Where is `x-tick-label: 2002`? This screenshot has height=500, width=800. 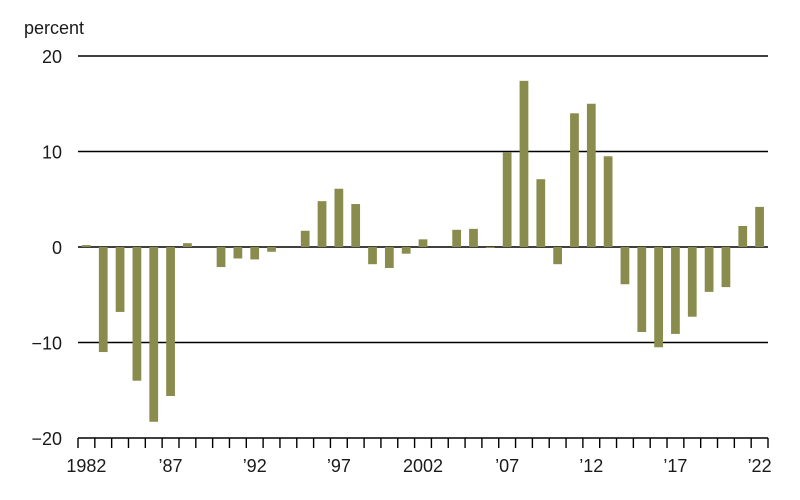 x-tick-label: 2002 is located at coordinates (423, 466).